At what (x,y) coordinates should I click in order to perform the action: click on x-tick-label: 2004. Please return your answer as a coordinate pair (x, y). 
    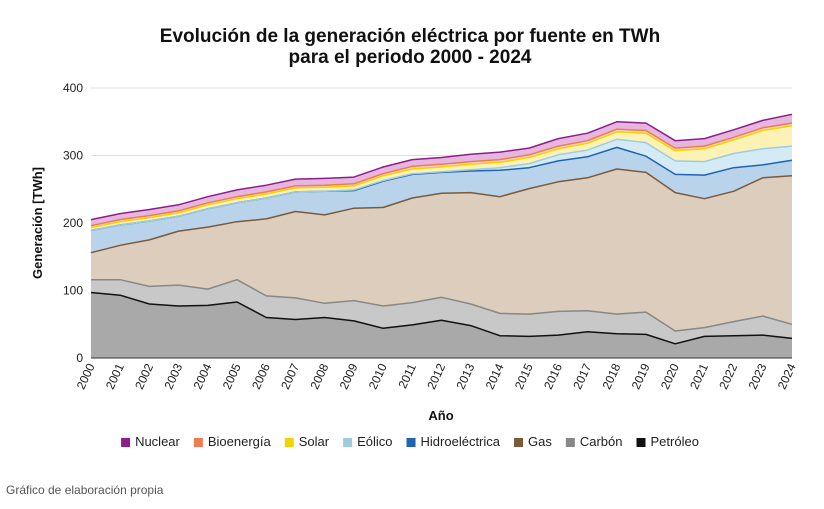
    Looking at the image, I should click on (203, 376).